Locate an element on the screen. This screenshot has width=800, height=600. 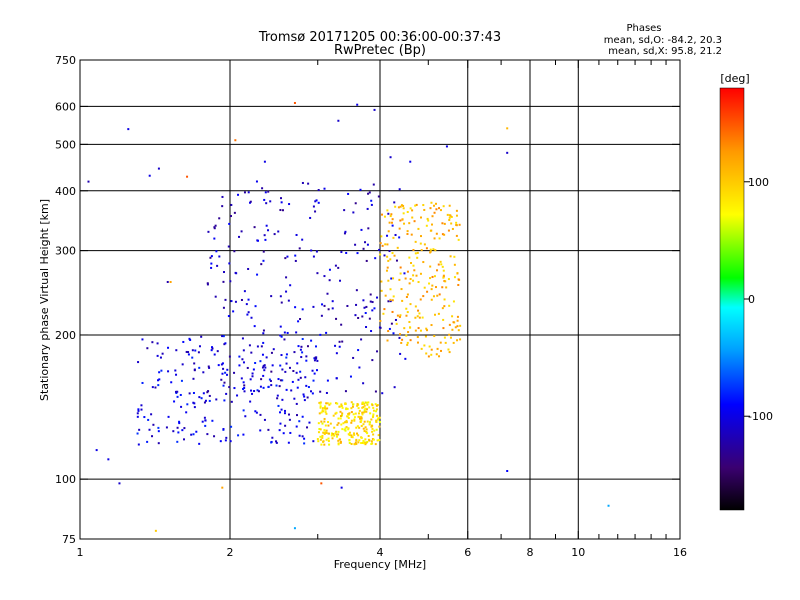
y-axis-label: Stationary phase Virtual Height [km] is located at coordinates (44, 300).